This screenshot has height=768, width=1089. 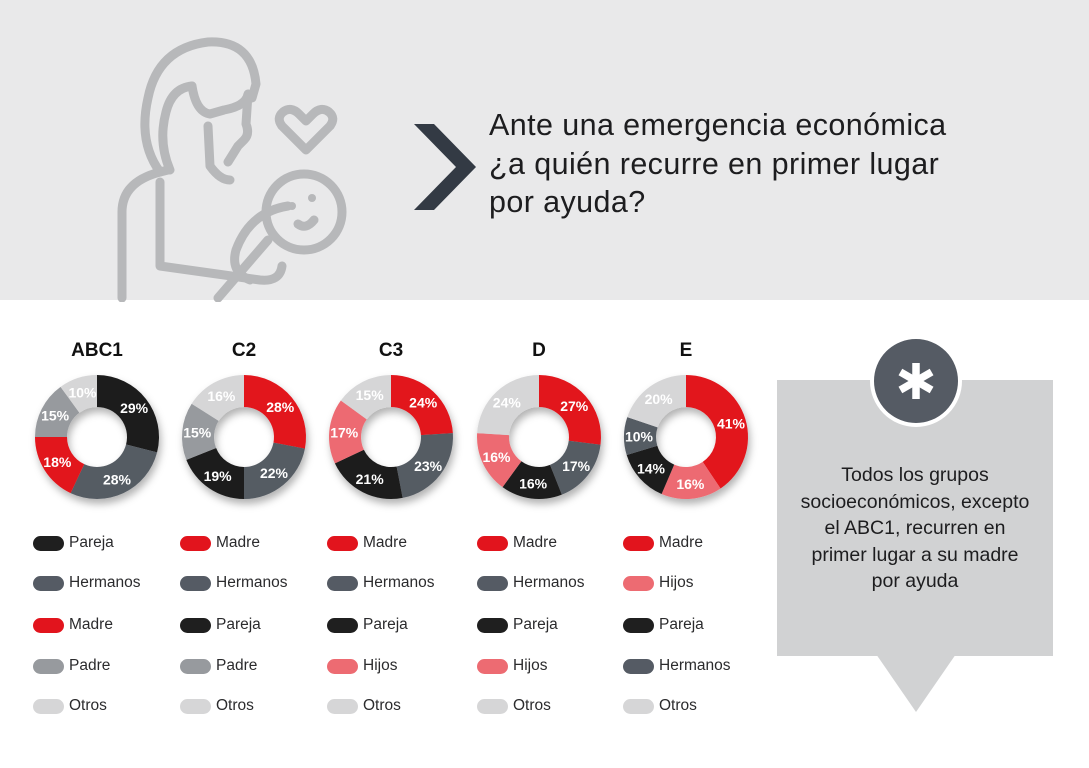 I want to click on asterisk-badge, so click(x=916, y=381).